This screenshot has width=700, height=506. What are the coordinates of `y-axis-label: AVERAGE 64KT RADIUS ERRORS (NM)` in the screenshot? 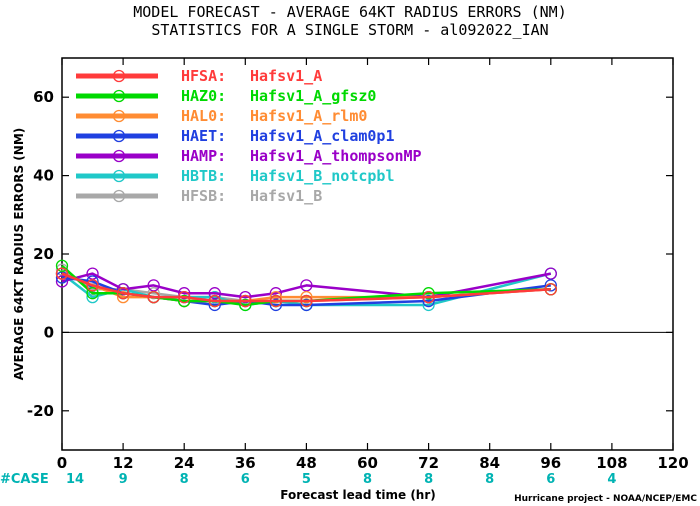 It's located at (19, 254).